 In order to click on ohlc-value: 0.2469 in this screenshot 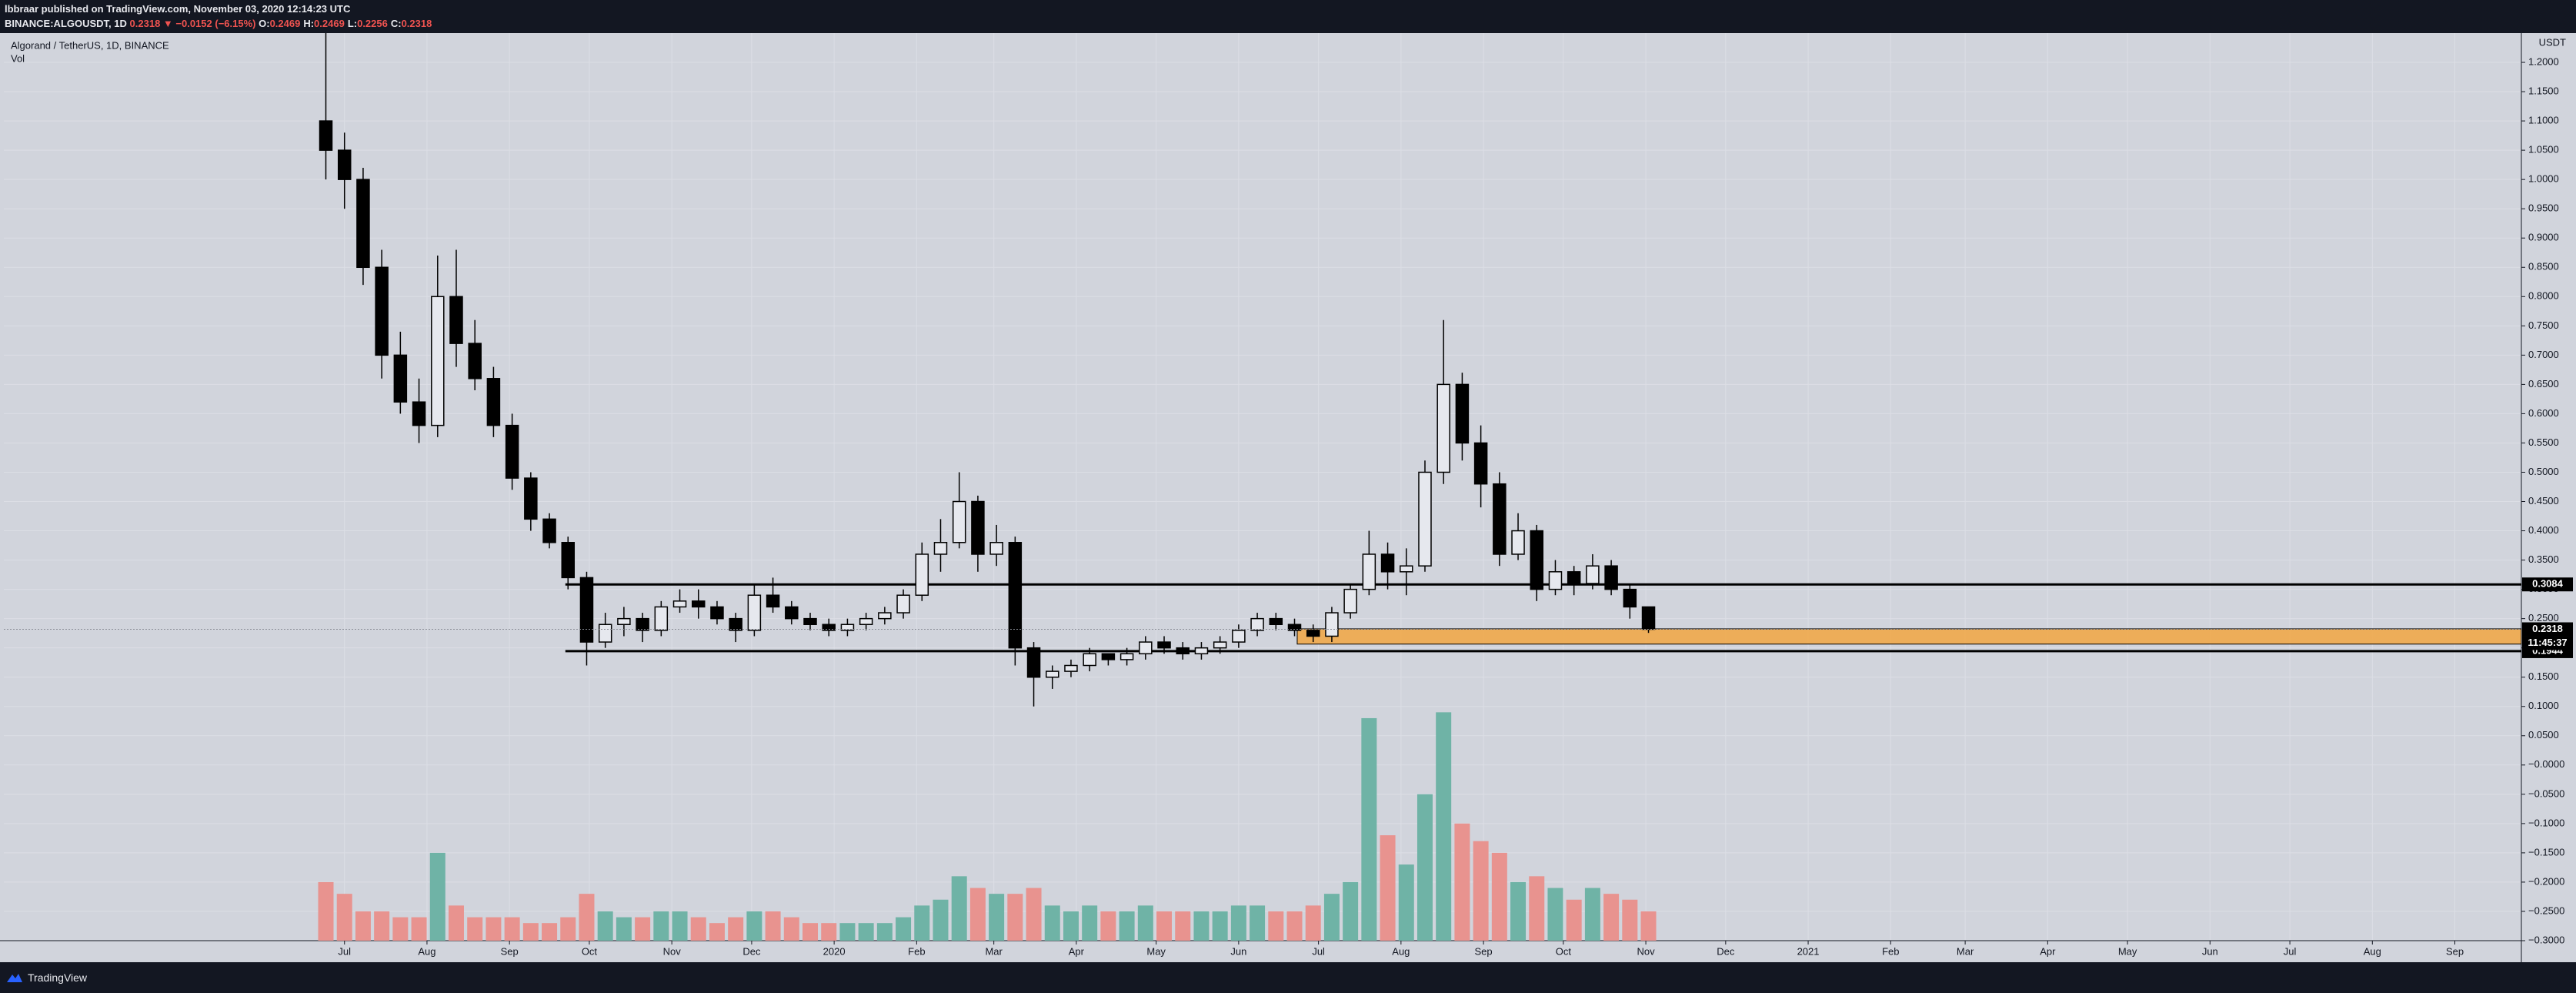, I will do `click(330, 23)`.